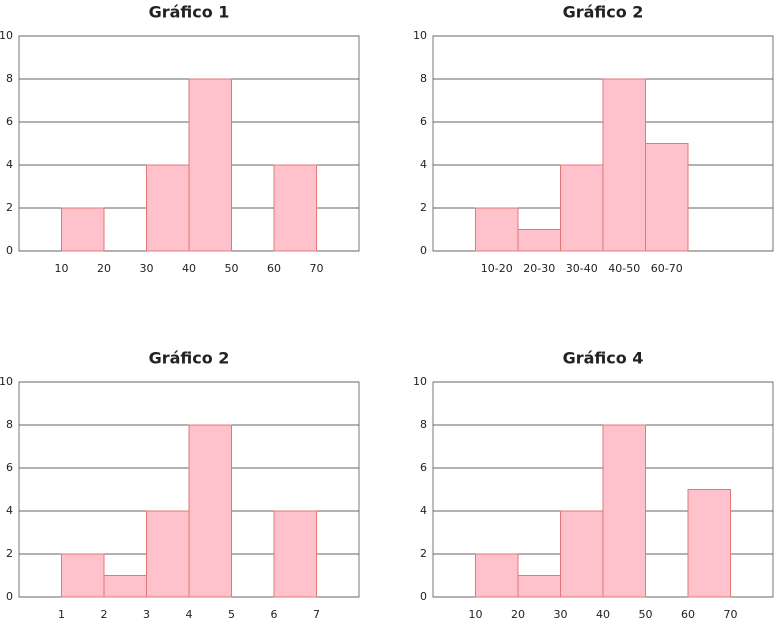 This screenshot has height=618, width=777. What do you see at coordinates (189, 12) in the screenshot?
I see `chart-title: Gráfico 1` at bounding box center [189, 12].